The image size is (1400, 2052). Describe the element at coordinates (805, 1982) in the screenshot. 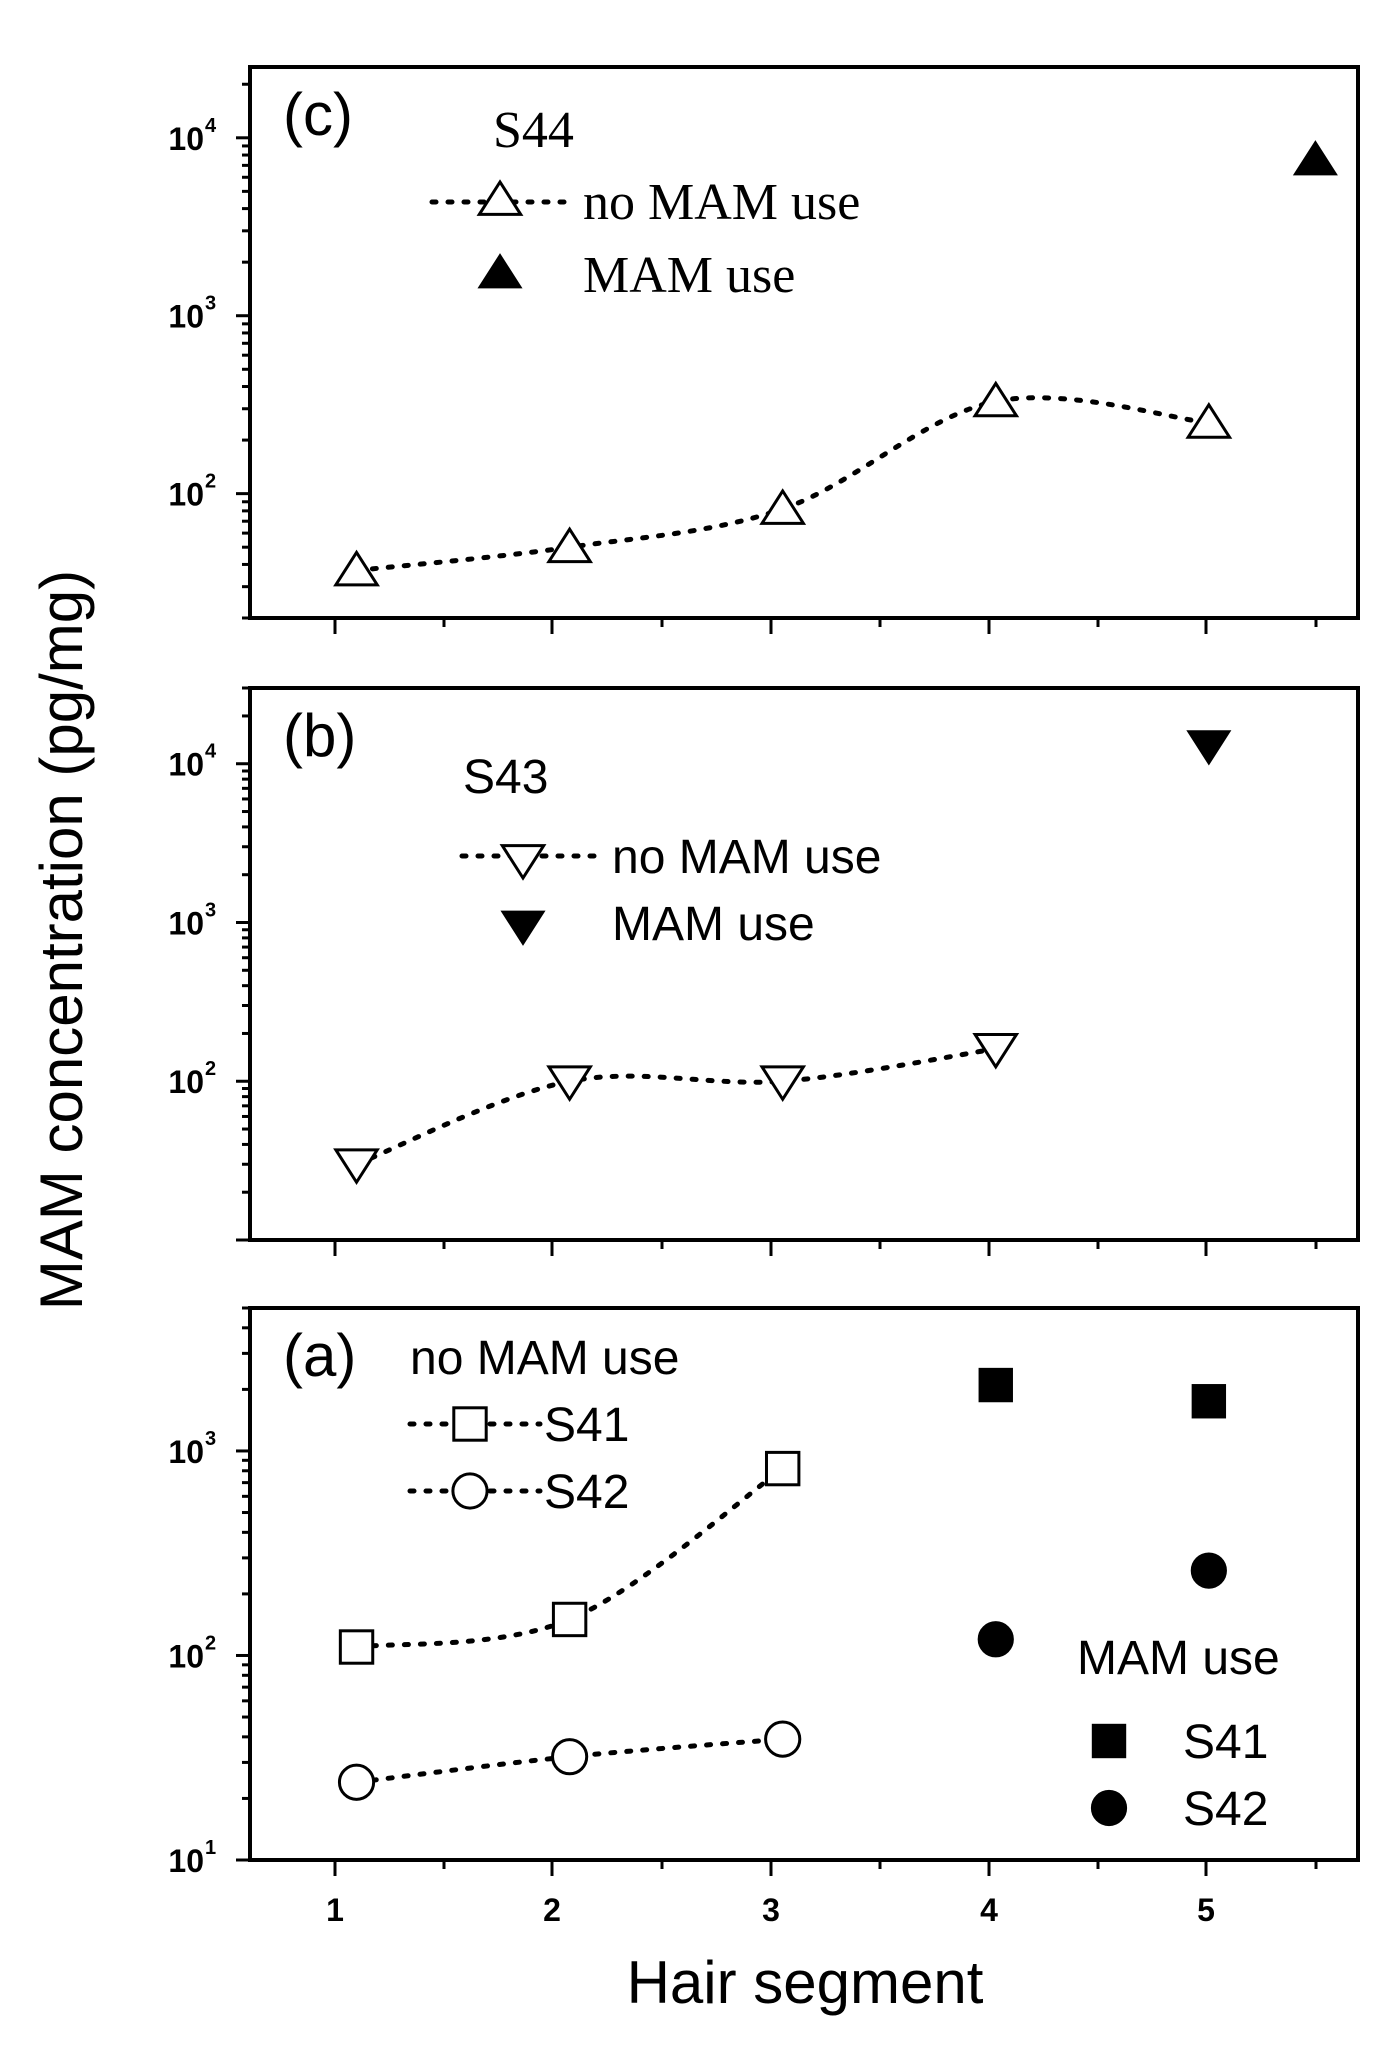

I see `x-axis-title: Hair segment` at that location.